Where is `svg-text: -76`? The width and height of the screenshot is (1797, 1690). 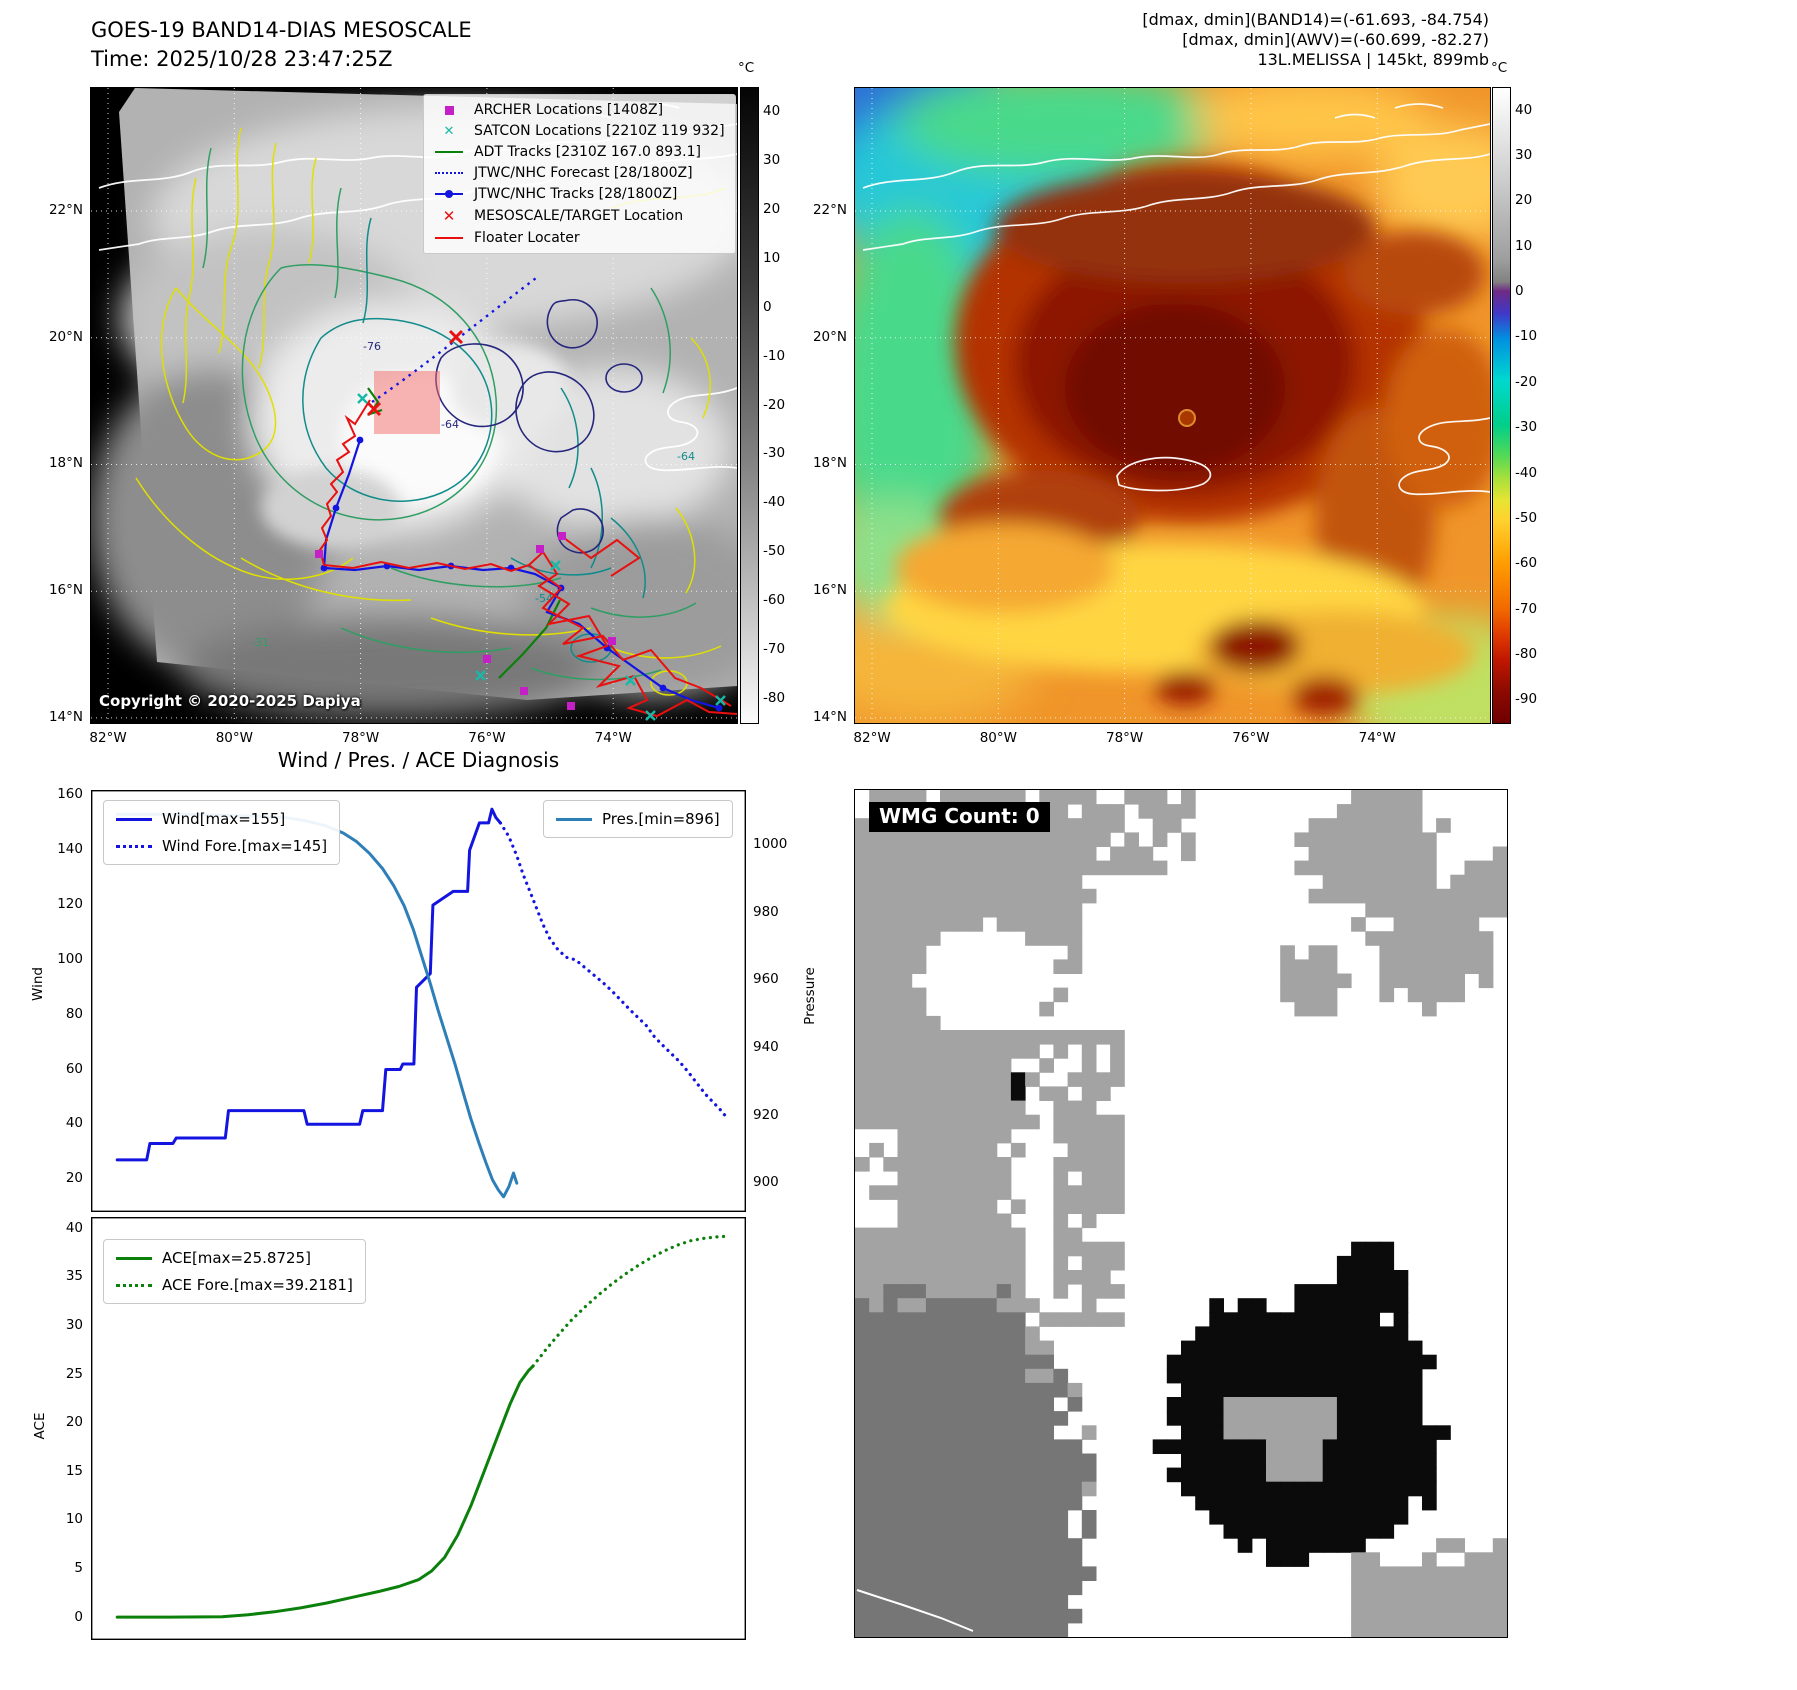
svg-text: -76 is located at coordinates (372, 346).